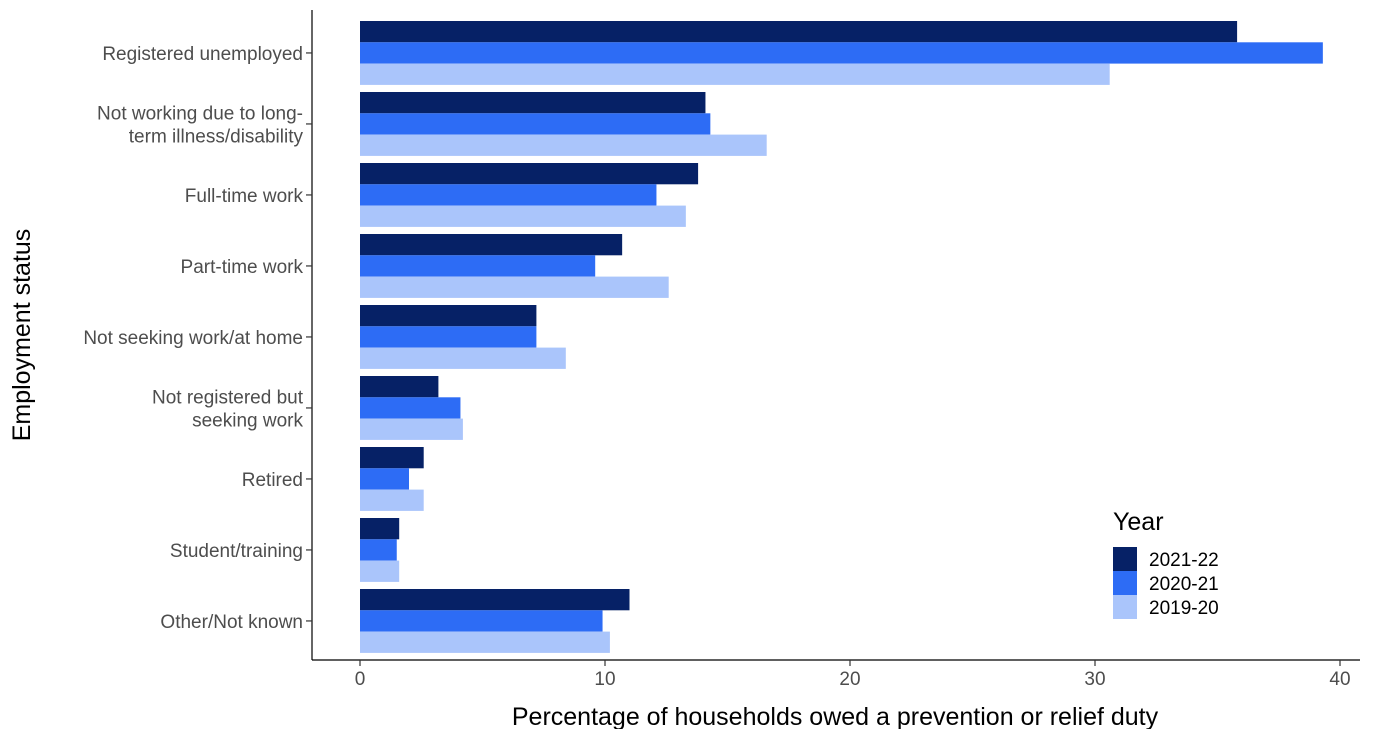  What do you see at coordinates (242, 267) in the screenshot?
I see `y-tick-label-part-time-work: Part-time work` at bounding box center [242, 267].